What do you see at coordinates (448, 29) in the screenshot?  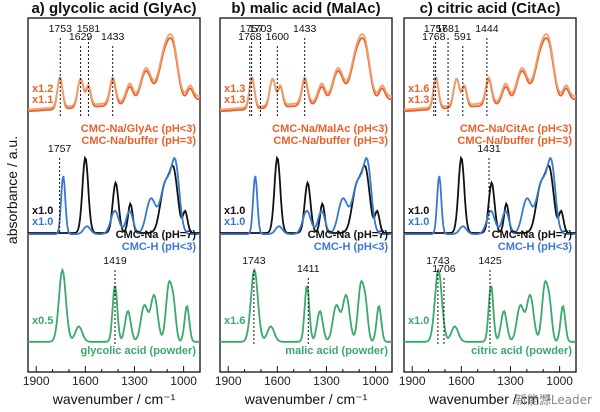 I see `peak-label: 1681` at bounding box center [448, 29].